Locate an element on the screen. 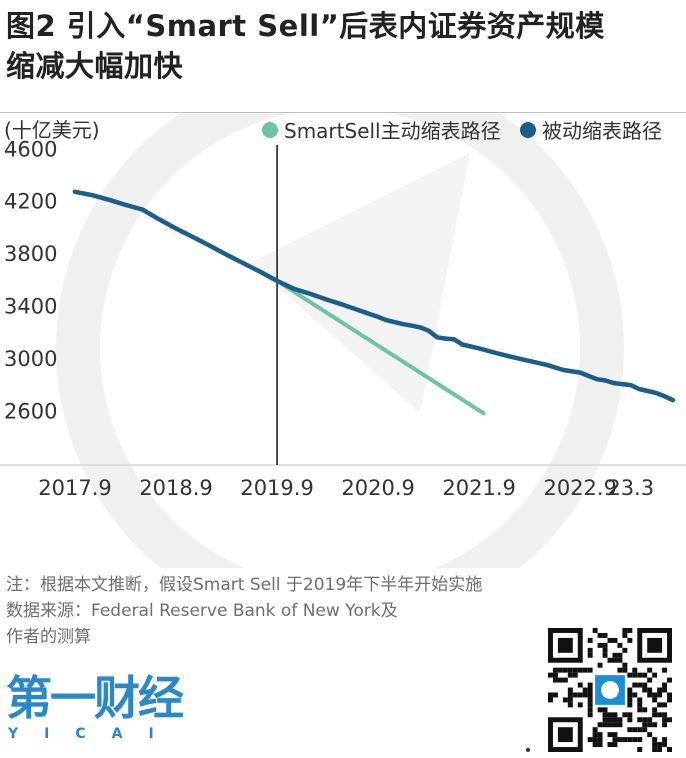 The width and height of the screenshot is (686, 758). x-tick-label: 2022.9 is located at coordinates (579, 488).